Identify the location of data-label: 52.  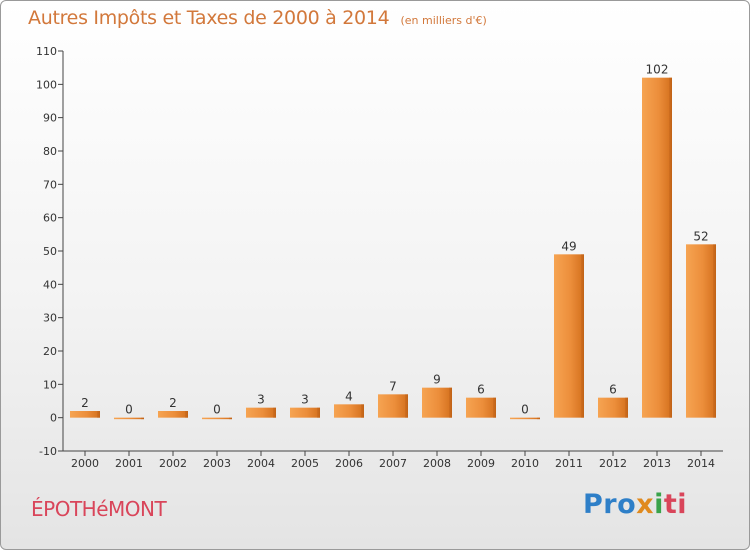
(700, 236).